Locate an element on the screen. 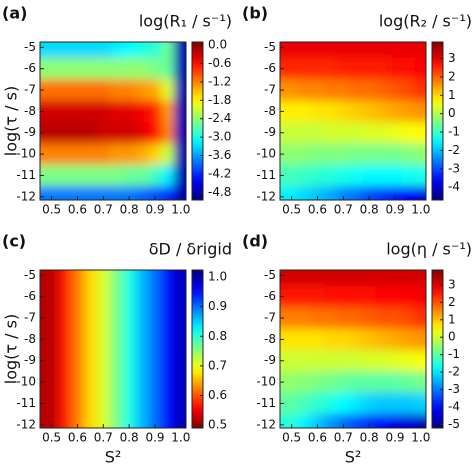 The height and width of the screenshot is (474, 474). colorbar-tick-label: 2 is located at coordinates (452, 302).